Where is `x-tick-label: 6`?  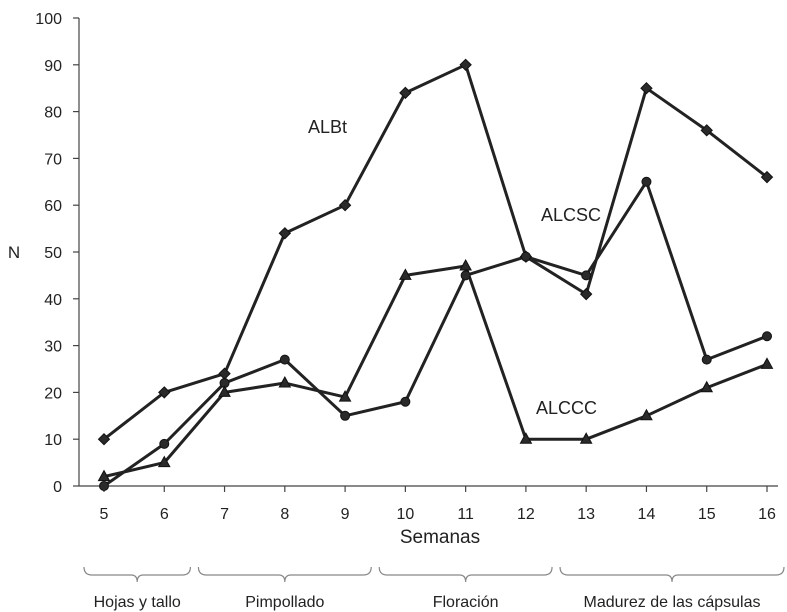 x-tick-label: 6 is located at coordinates (164, 514).